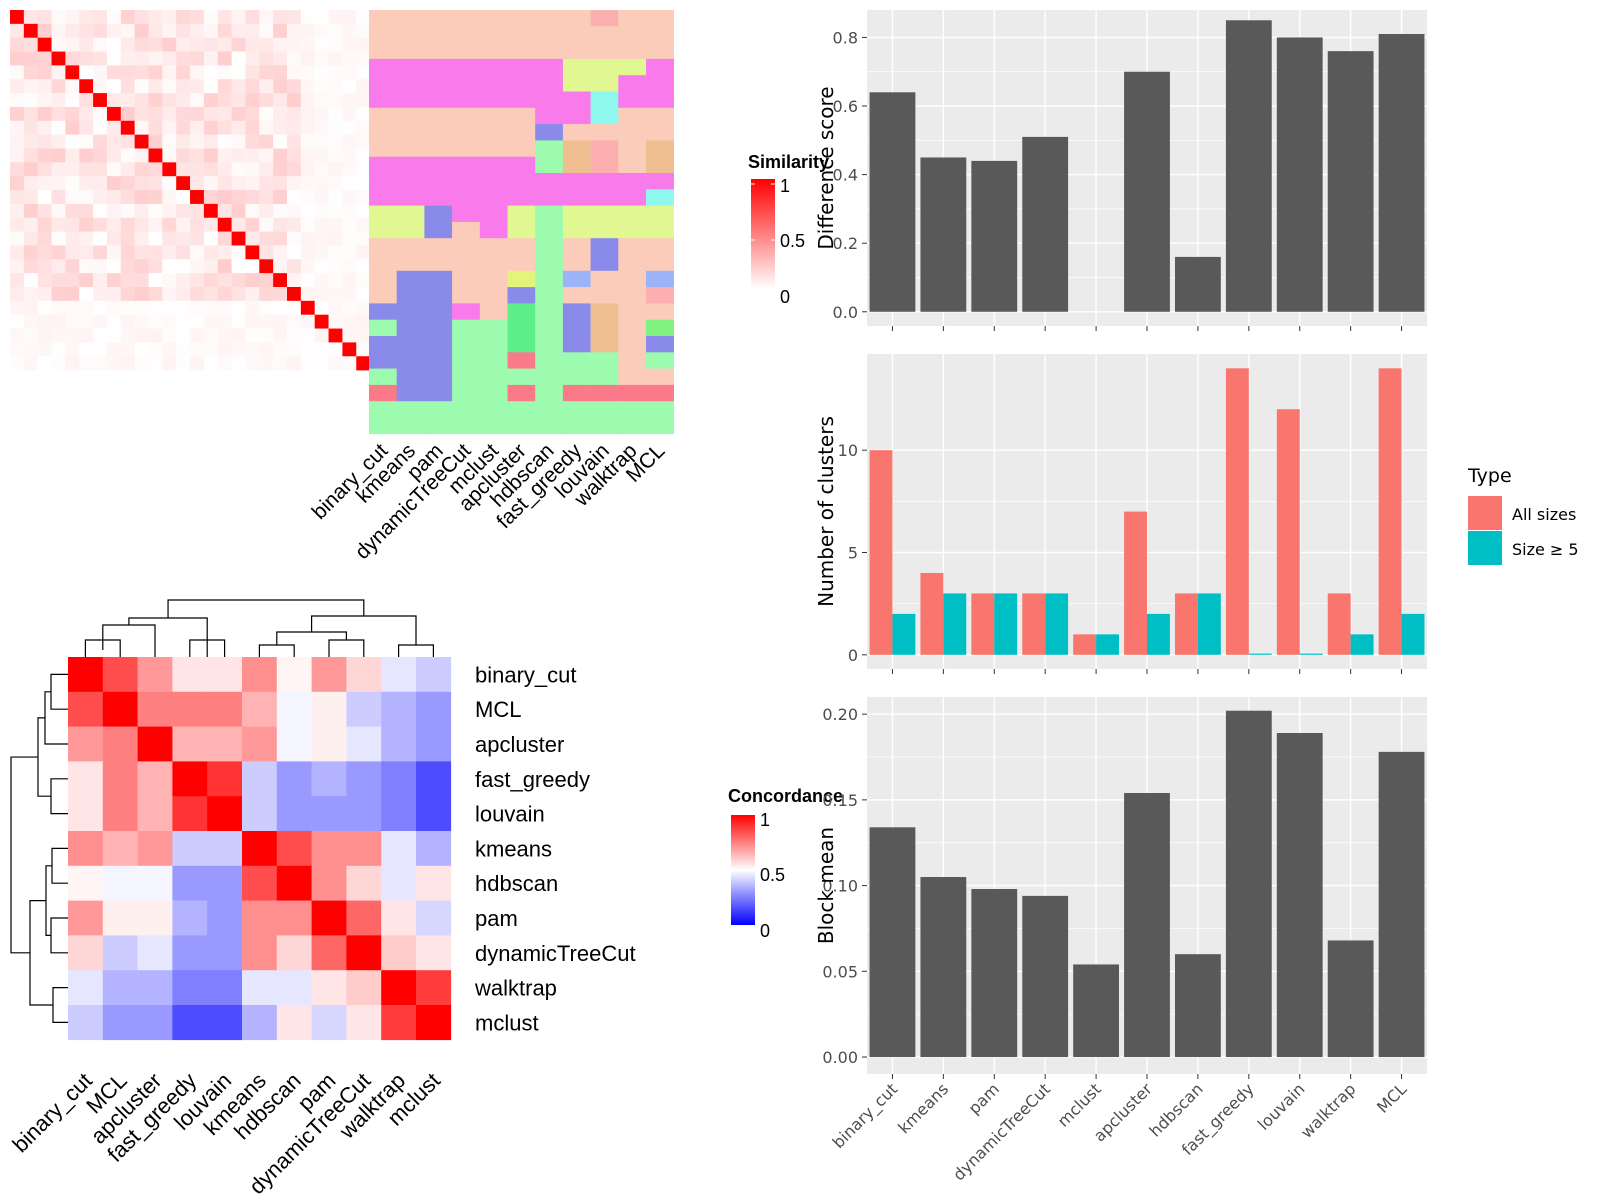  What do you see at coordinates (496, 918) in the screenshot?
I see `concordance-row-label: pam` at bounding box center [496, 918].